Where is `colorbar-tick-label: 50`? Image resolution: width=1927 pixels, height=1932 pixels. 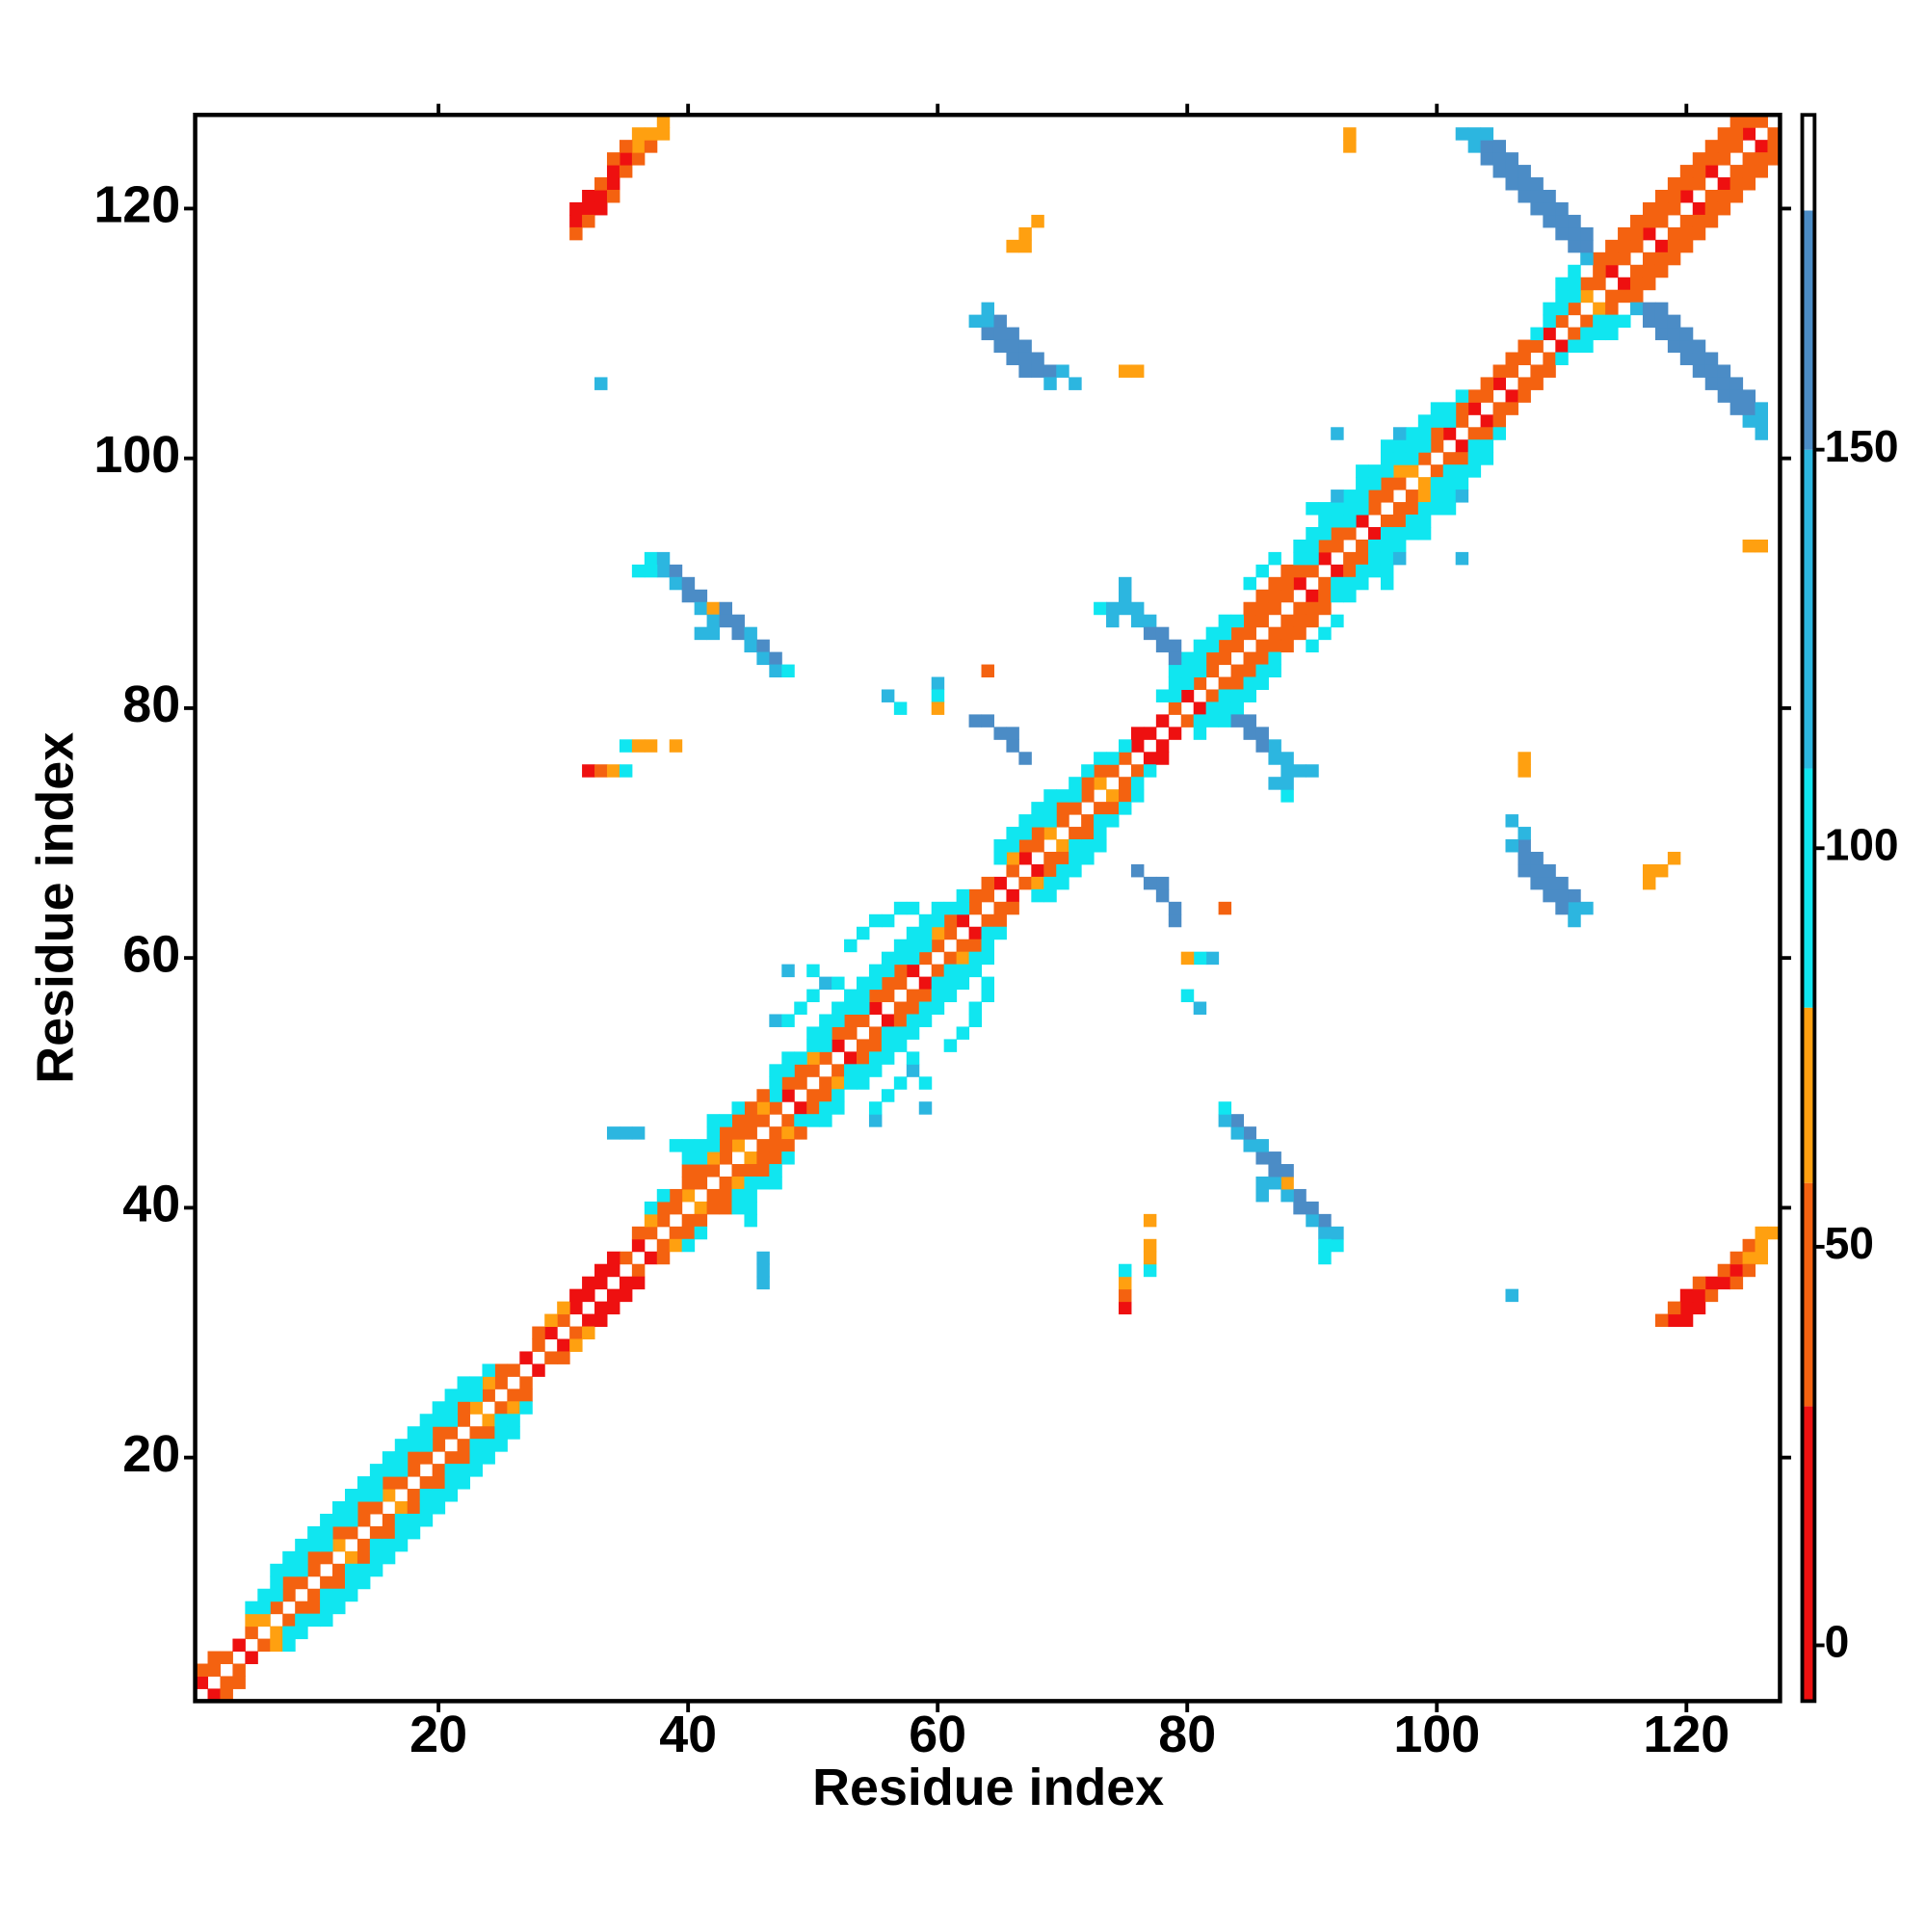 colorbar-tick-label: 50 is located at coordinates (1849, 1243).